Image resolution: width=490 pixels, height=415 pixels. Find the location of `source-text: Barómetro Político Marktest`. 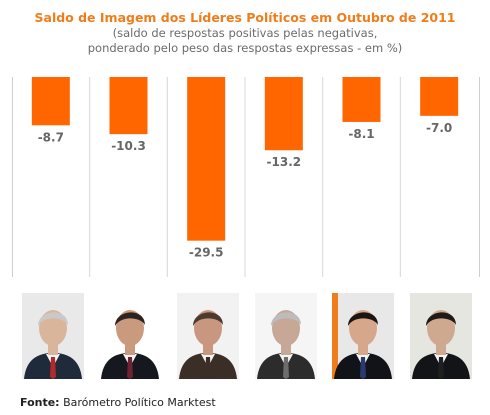

source-text: Barómetro Político Marktest is located at coordinates (137, 402).